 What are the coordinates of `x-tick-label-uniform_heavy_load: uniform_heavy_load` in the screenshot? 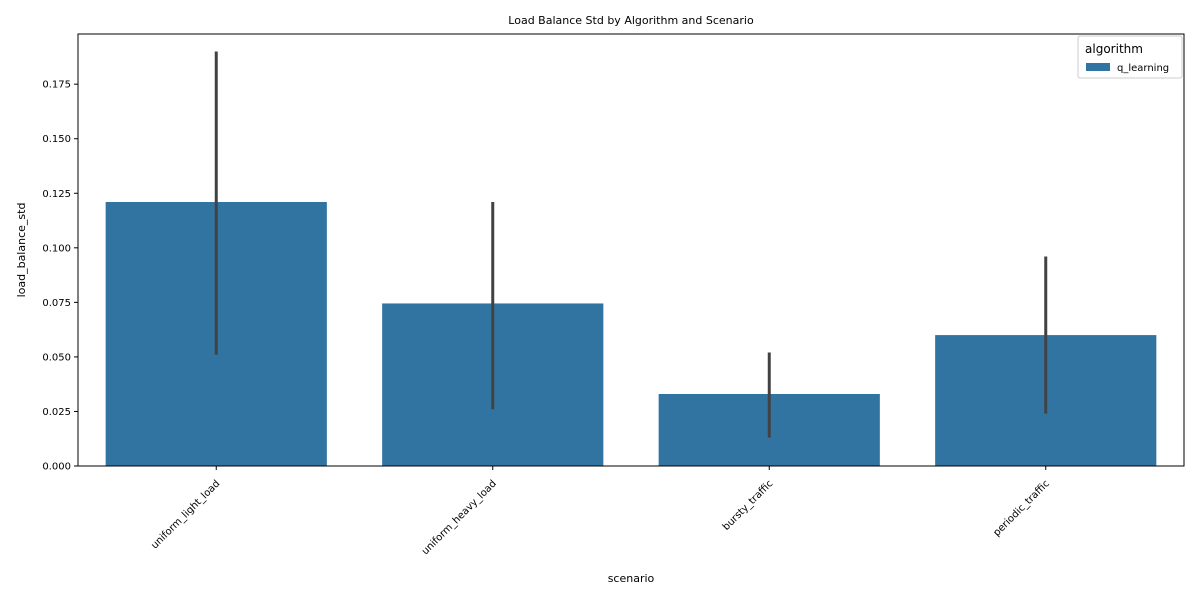 It's located at (459, 517).